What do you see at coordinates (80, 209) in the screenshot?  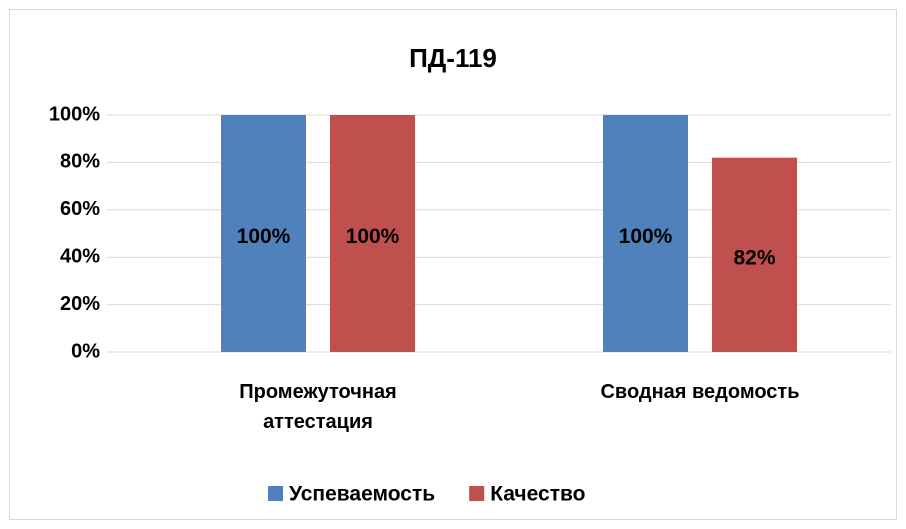 I see `y-tick-label: 60%` at bounding box center [80, 209].